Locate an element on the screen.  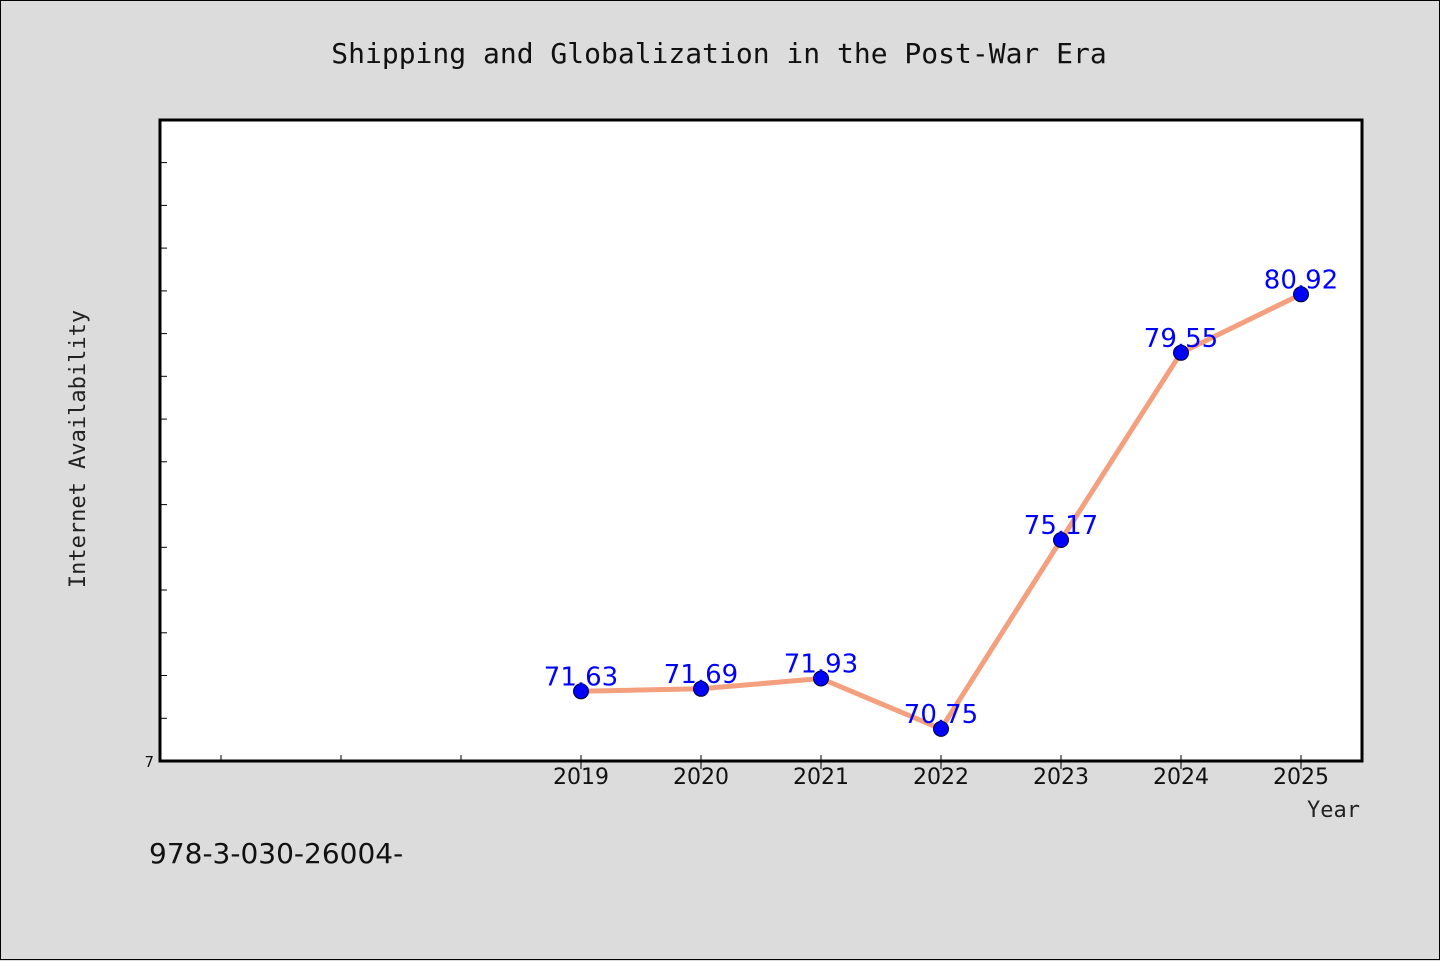
x-tick-label: 2021 is located at coordinates (821, 777).